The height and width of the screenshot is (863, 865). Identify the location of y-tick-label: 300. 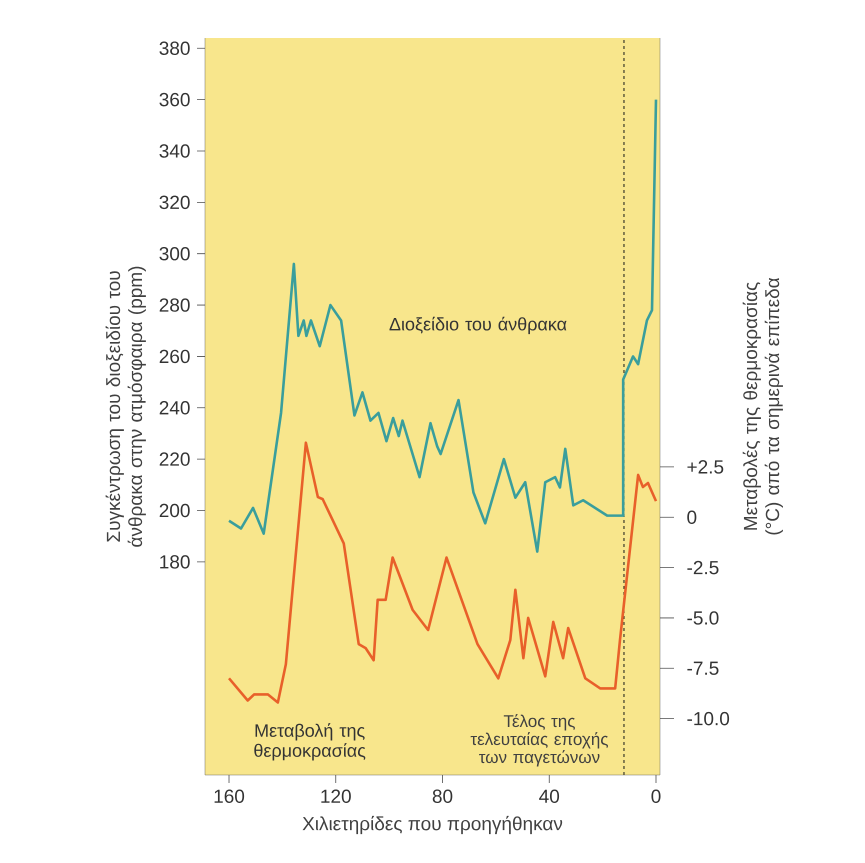
(174, 253).